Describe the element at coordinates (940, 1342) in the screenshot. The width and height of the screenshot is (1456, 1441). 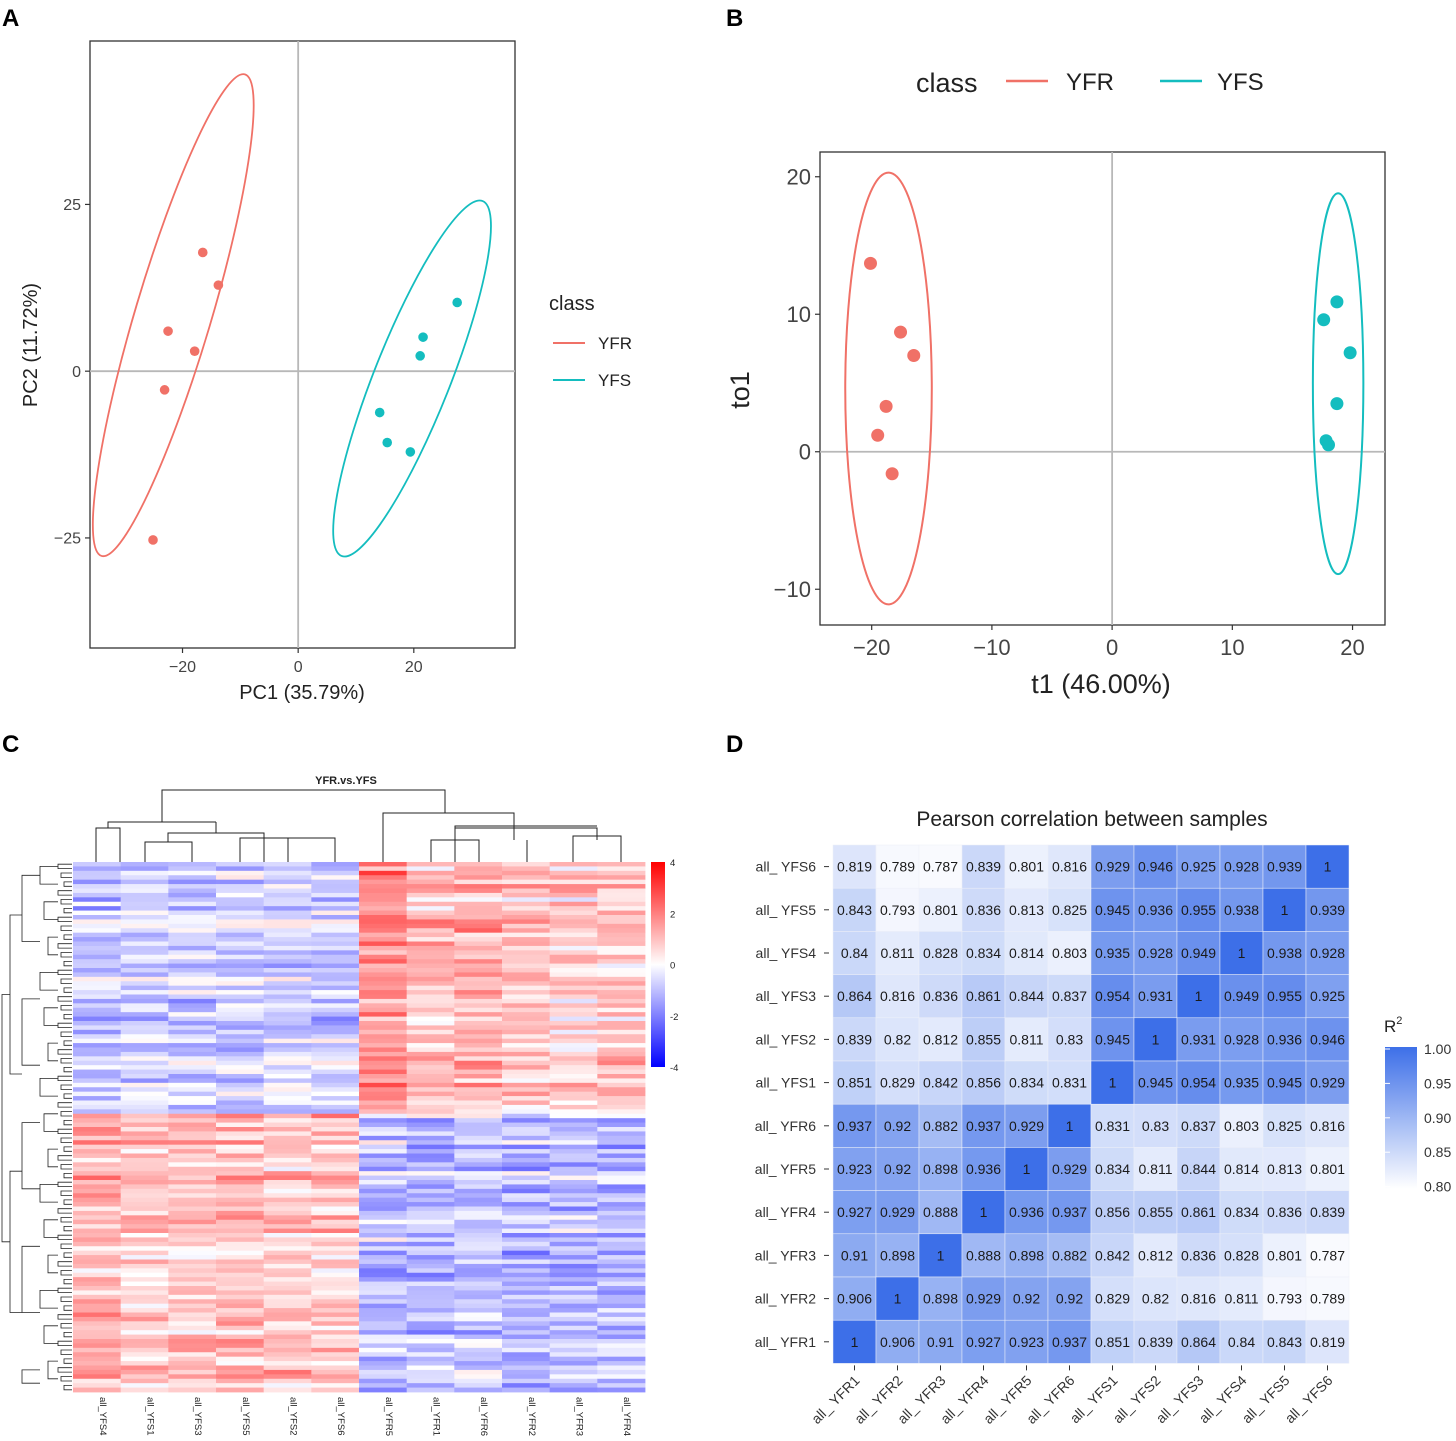
I see `correlation-value: 0.91` at that location.